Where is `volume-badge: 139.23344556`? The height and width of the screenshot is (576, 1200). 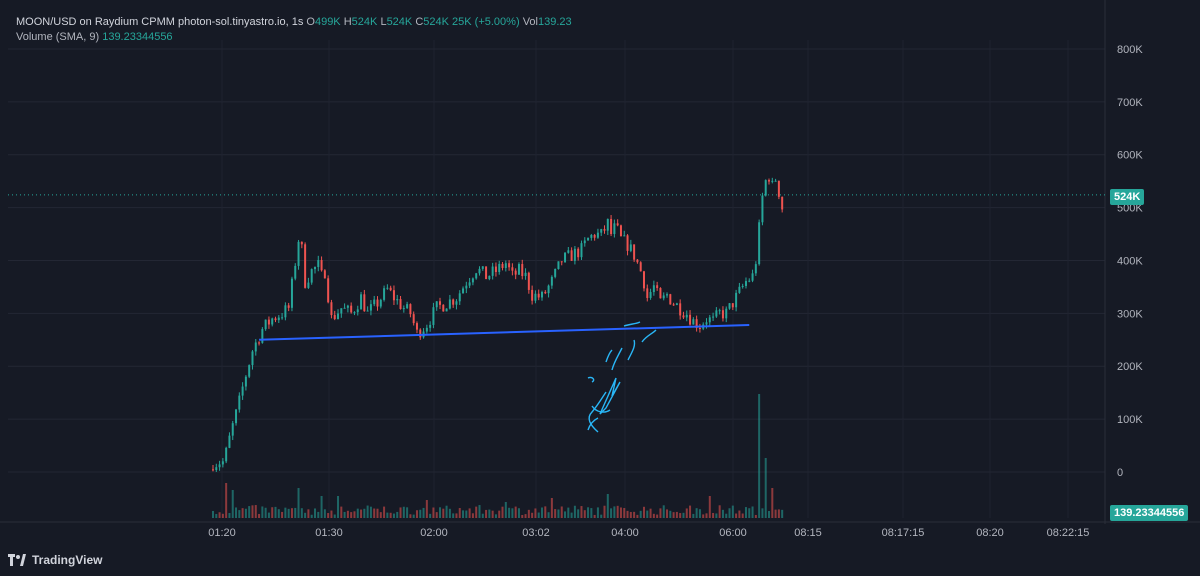 volume-badge: 139.23344556 is located at coordinates (1149, 513).